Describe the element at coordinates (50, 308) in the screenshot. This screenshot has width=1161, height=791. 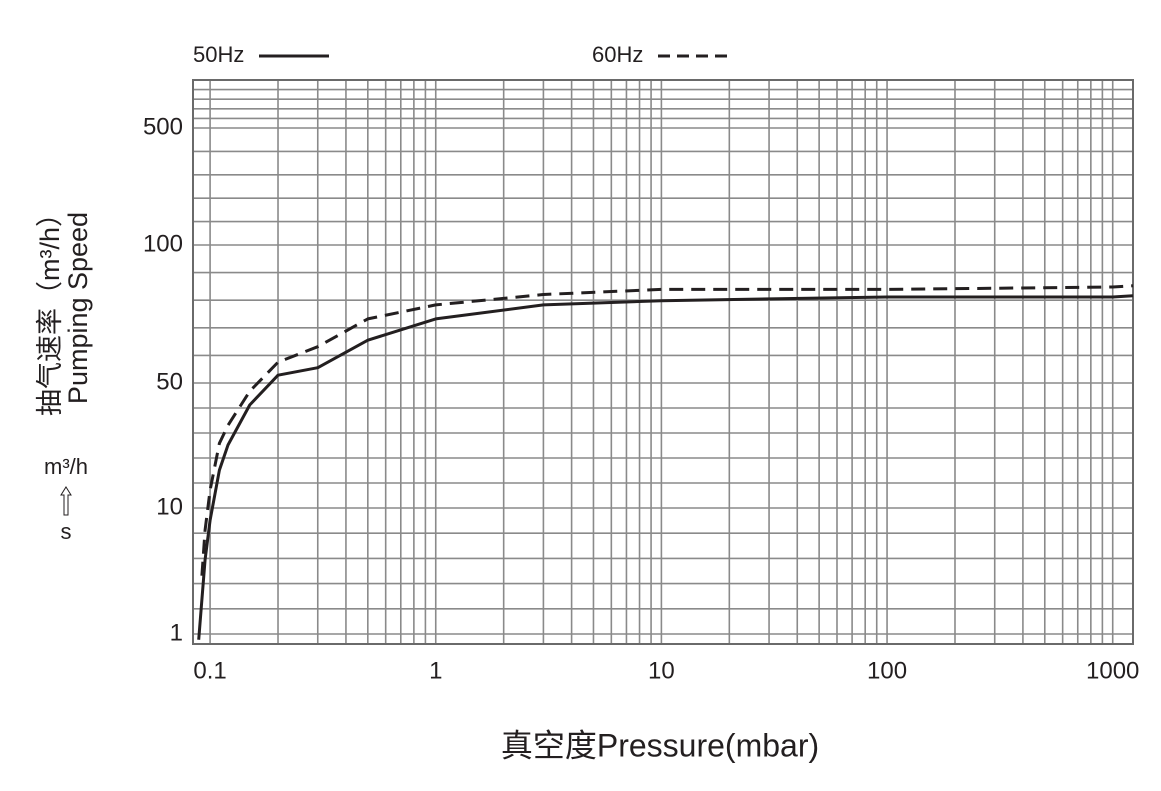
I see `y-axis-label: 抽气速率（m³/h）` at that location.